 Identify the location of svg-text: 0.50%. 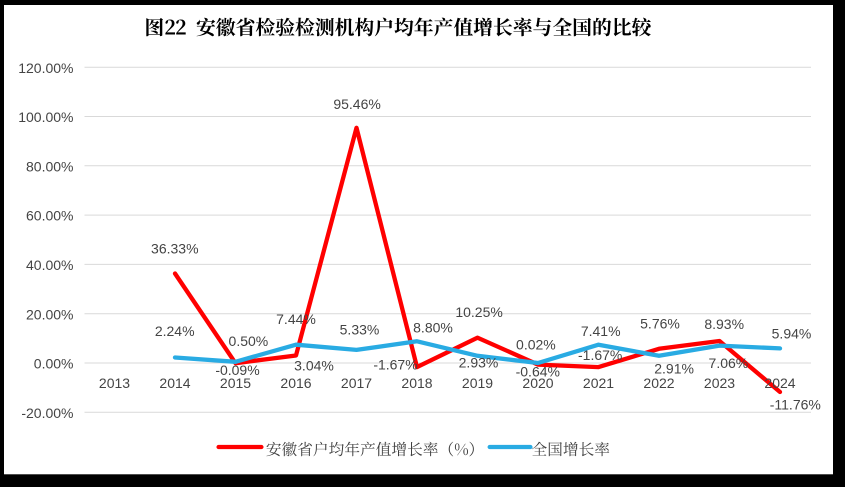
(249, 341).